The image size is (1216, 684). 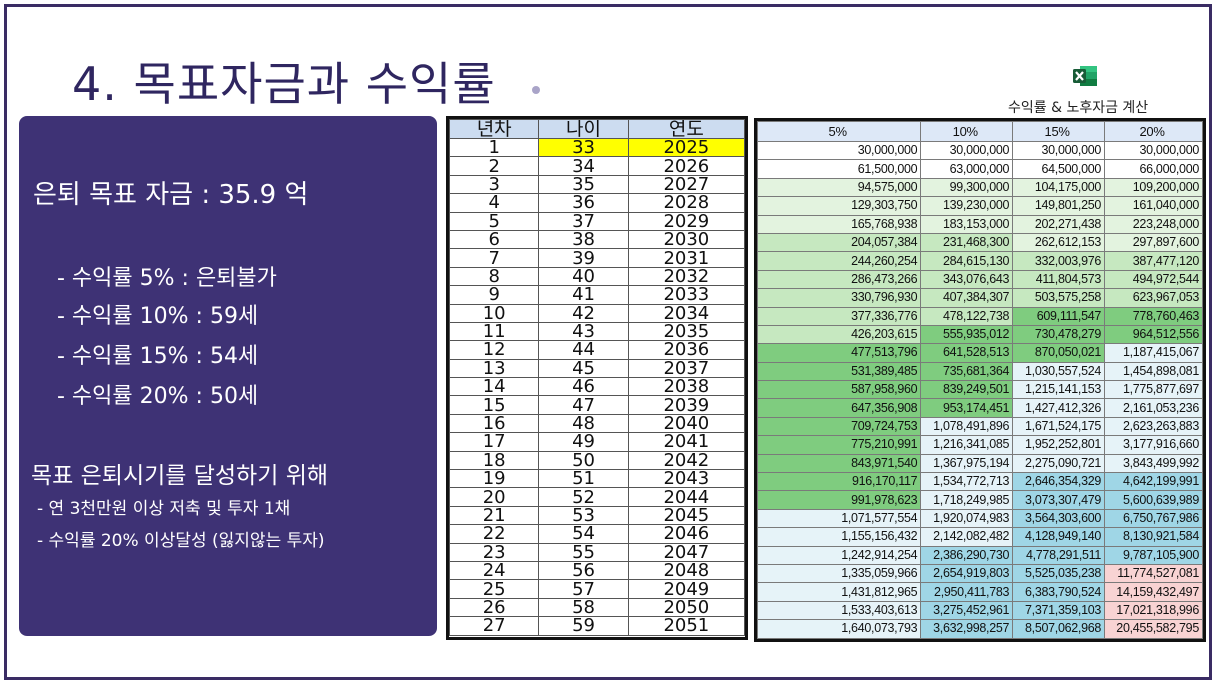 I want to click on rate-5-cell: 94,575,000, so click(x=839, y=187).